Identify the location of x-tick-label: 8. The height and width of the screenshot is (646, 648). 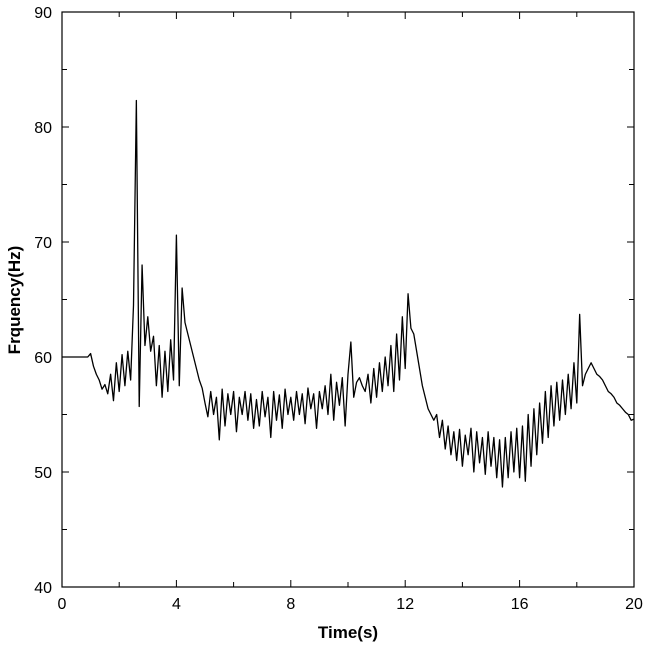
(290, 604).